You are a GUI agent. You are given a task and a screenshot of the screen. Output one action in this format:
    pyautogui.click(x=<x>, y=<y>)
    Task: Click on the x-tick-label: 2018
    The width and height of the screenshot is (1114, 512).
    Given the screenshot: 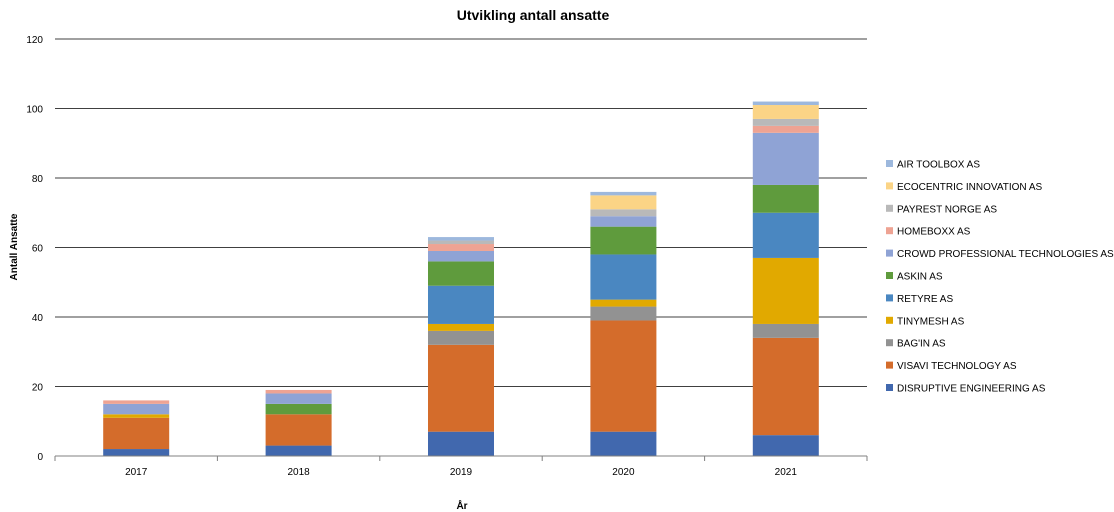 What is the action you would take?
    pyautogui.click(x=298, y=472)
    